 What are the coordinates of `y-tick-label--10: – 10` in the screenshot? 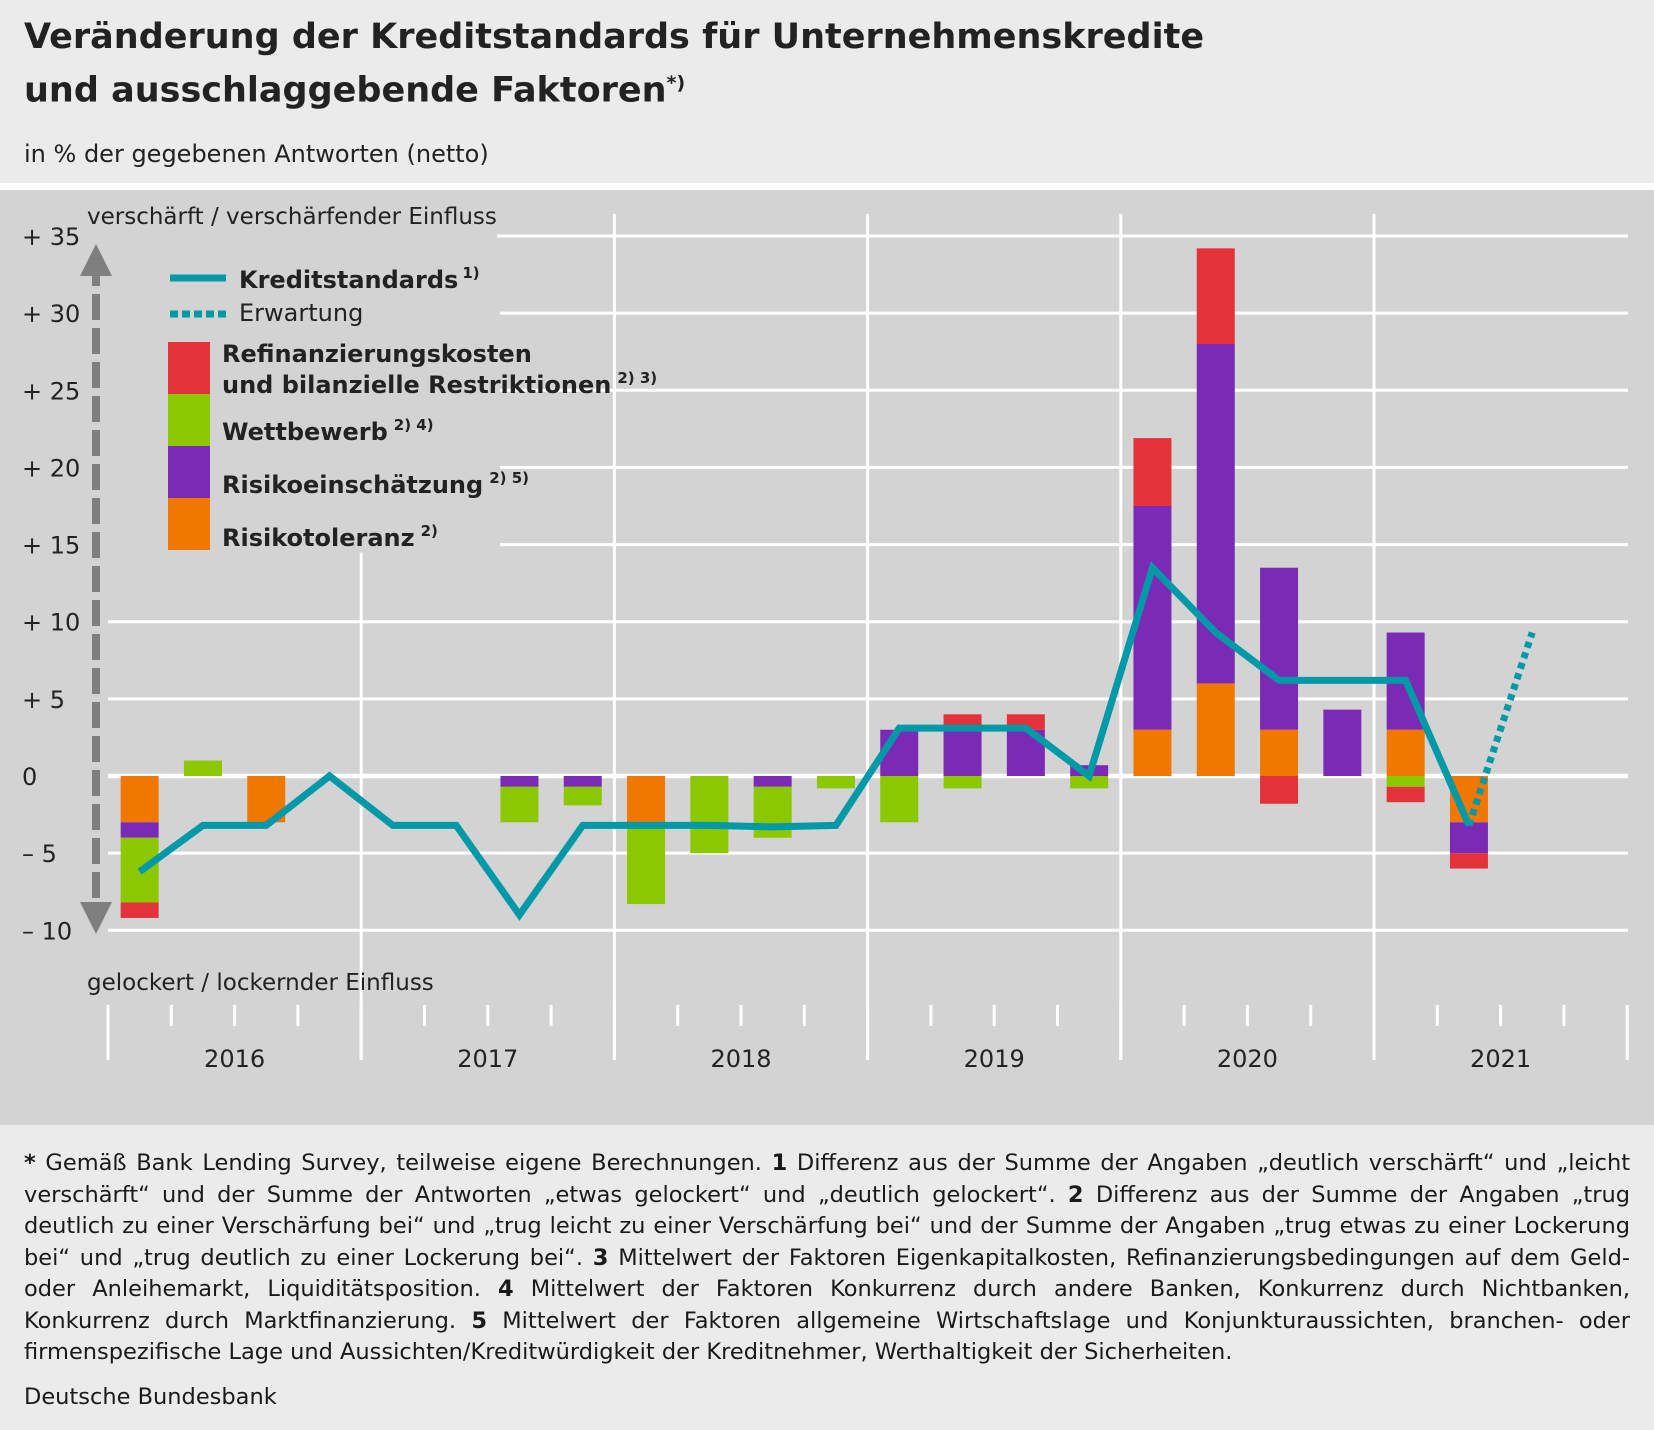 It's located at (47, 931).